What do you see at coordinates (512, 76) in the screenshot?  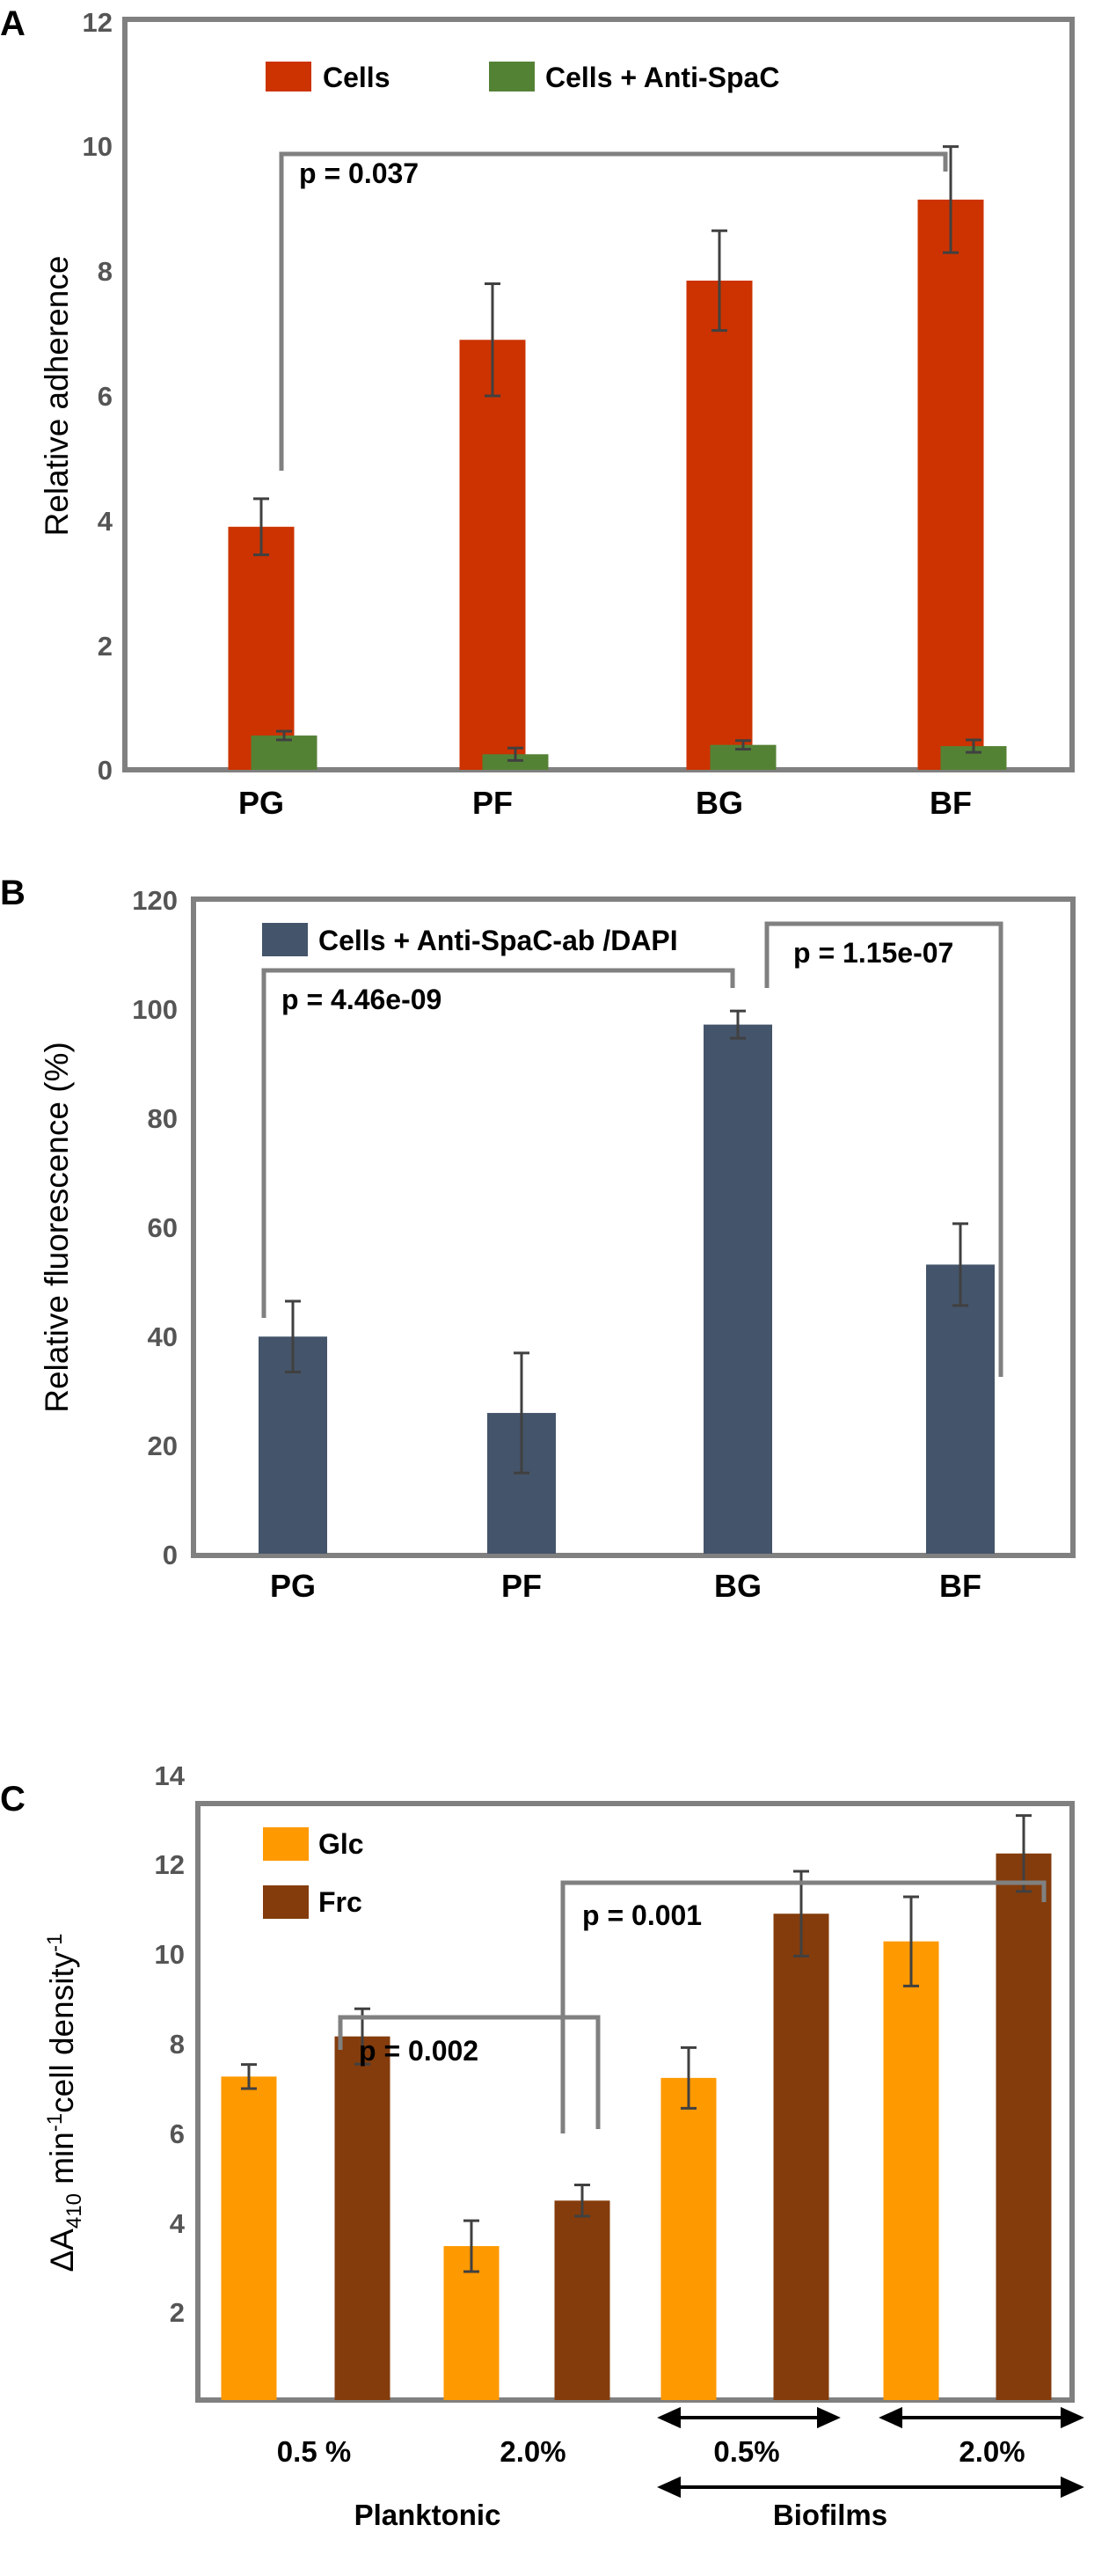 I see `a-legend-swatch-anti-spac` at bounding box center [512, 76].